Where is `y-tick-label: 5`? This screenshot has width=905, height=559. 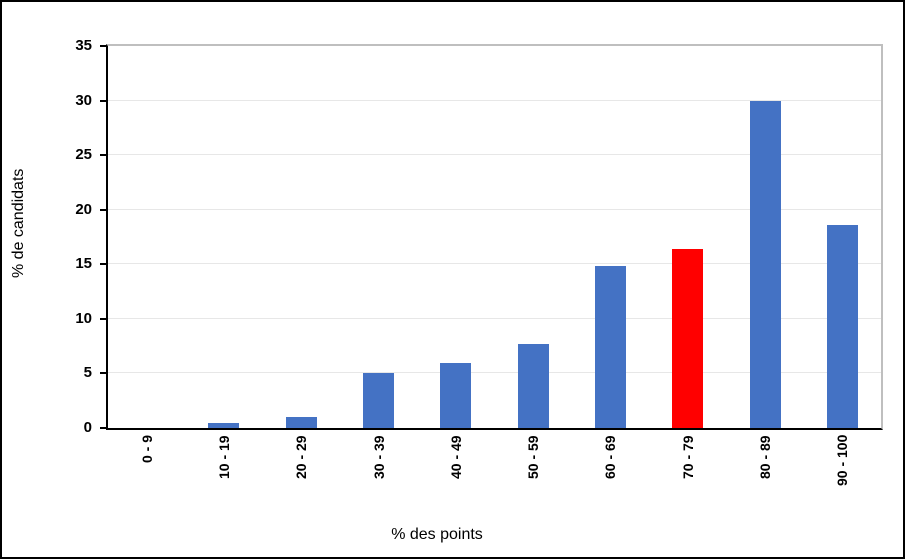
y-tick-label: 5 is located at coordinates (87, 373).